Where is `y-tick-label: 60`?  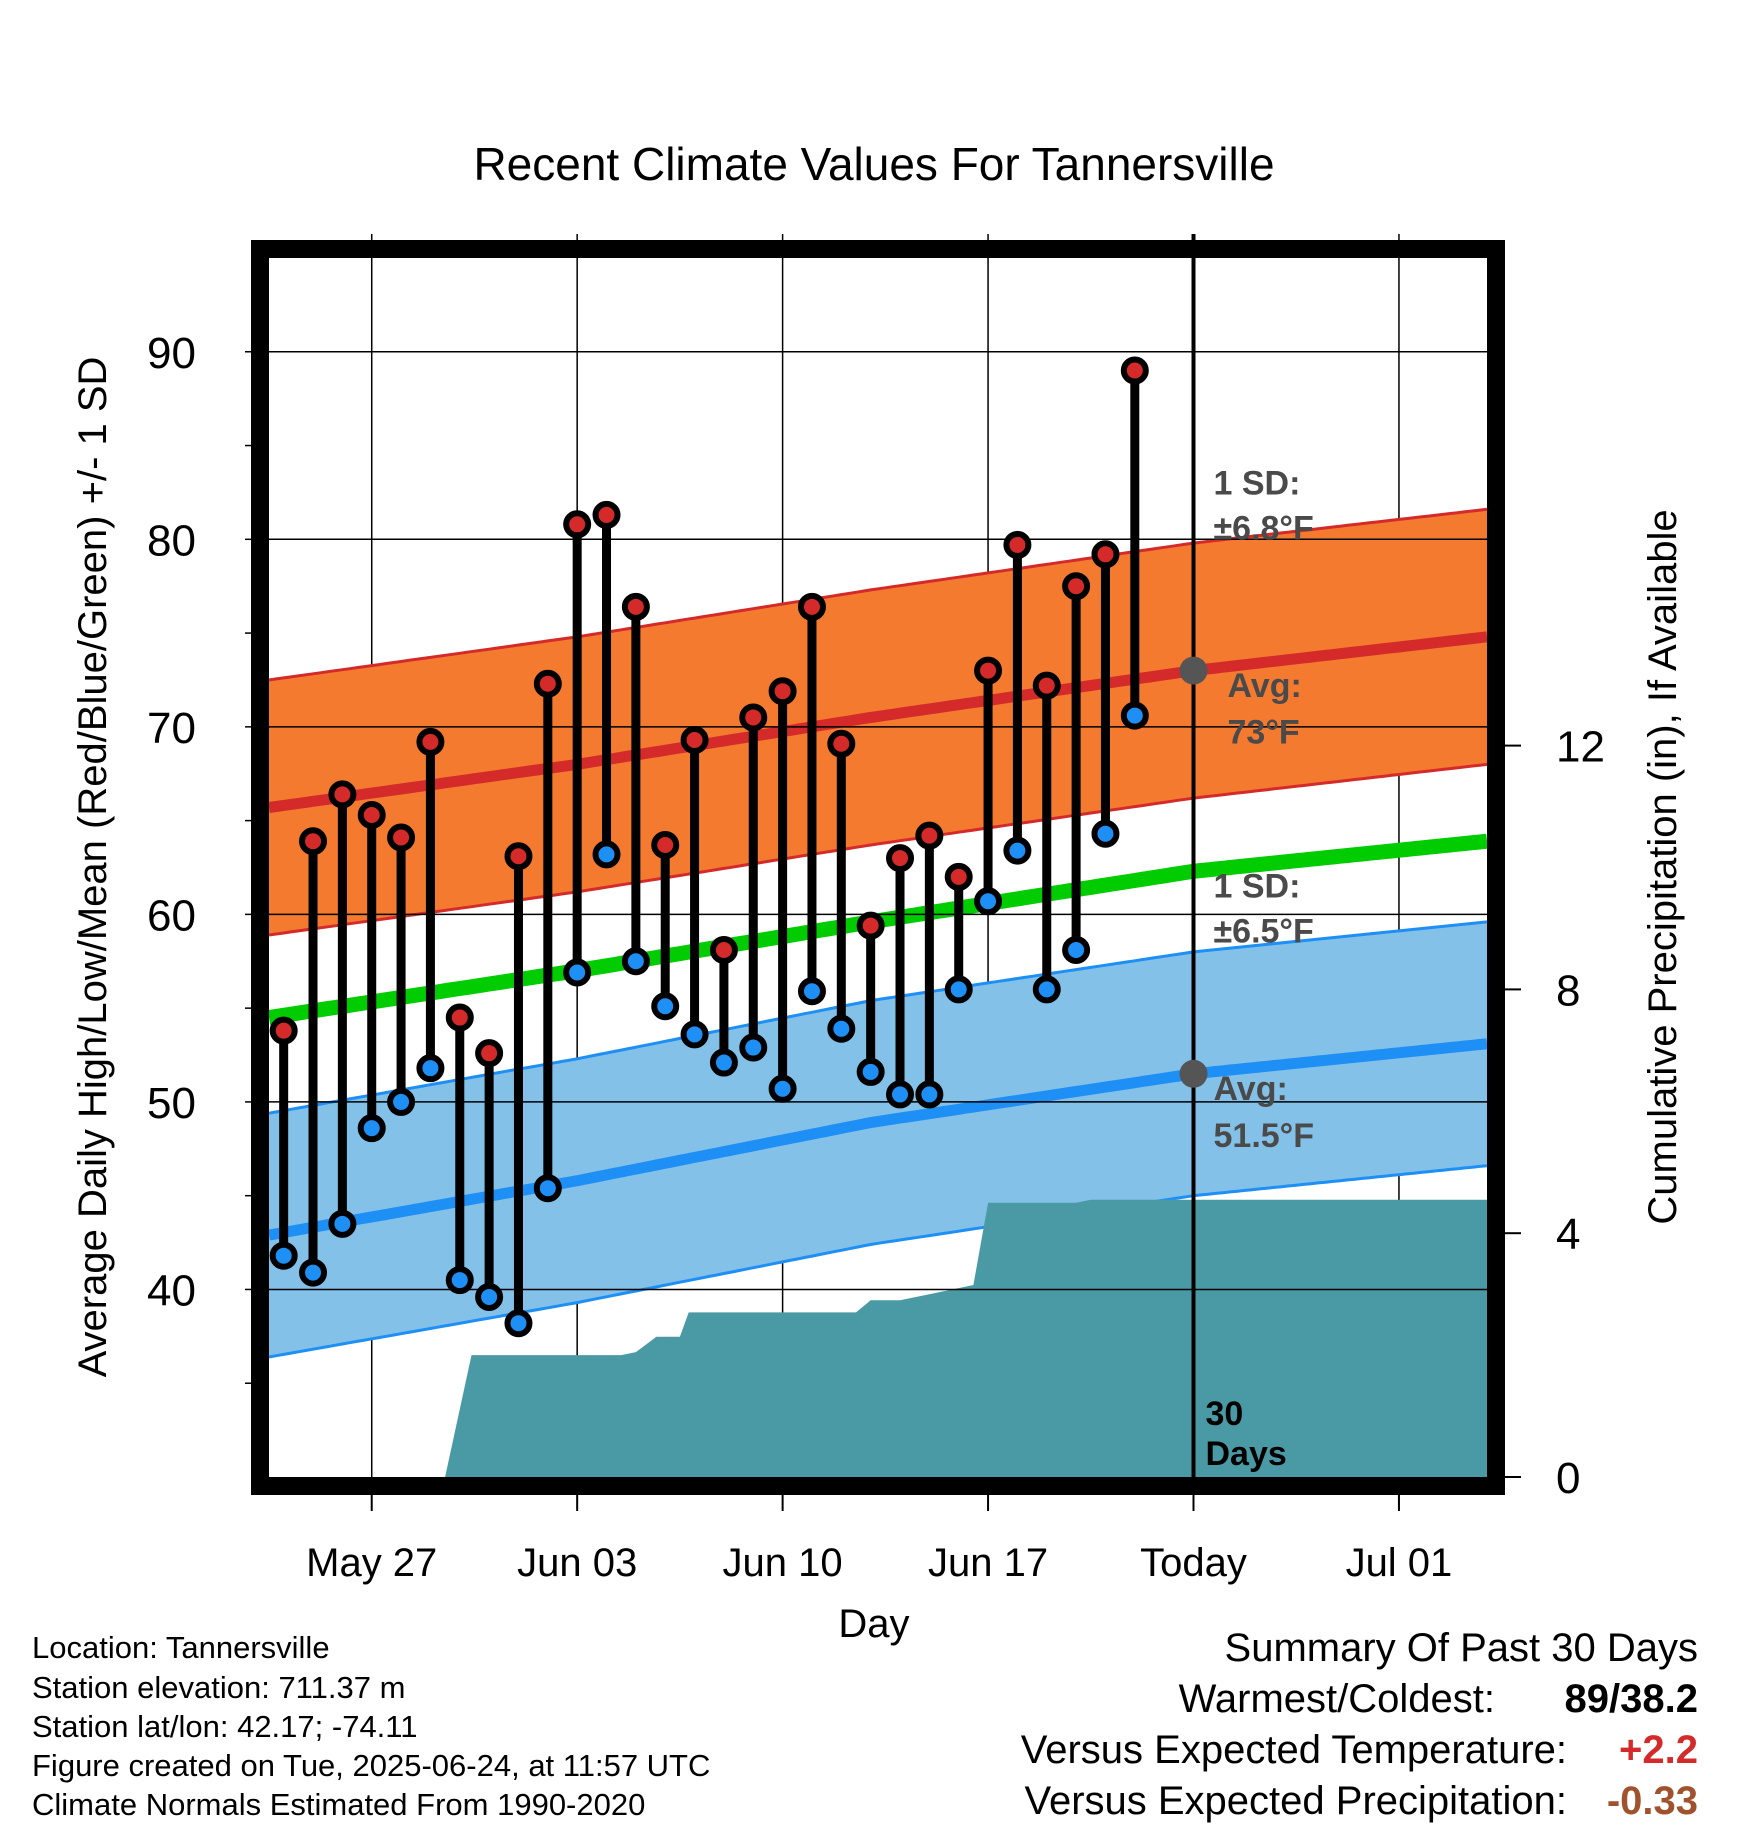 y-tick-label: 60 is located at coordinates (171, 915).